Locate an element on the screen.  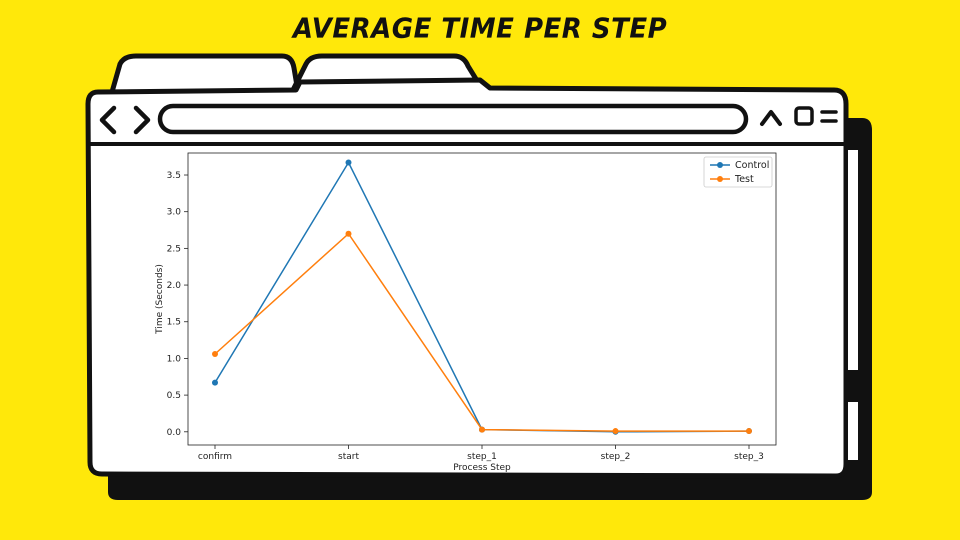
x-tick-label: step_3 is located at coordinates (749, 457).